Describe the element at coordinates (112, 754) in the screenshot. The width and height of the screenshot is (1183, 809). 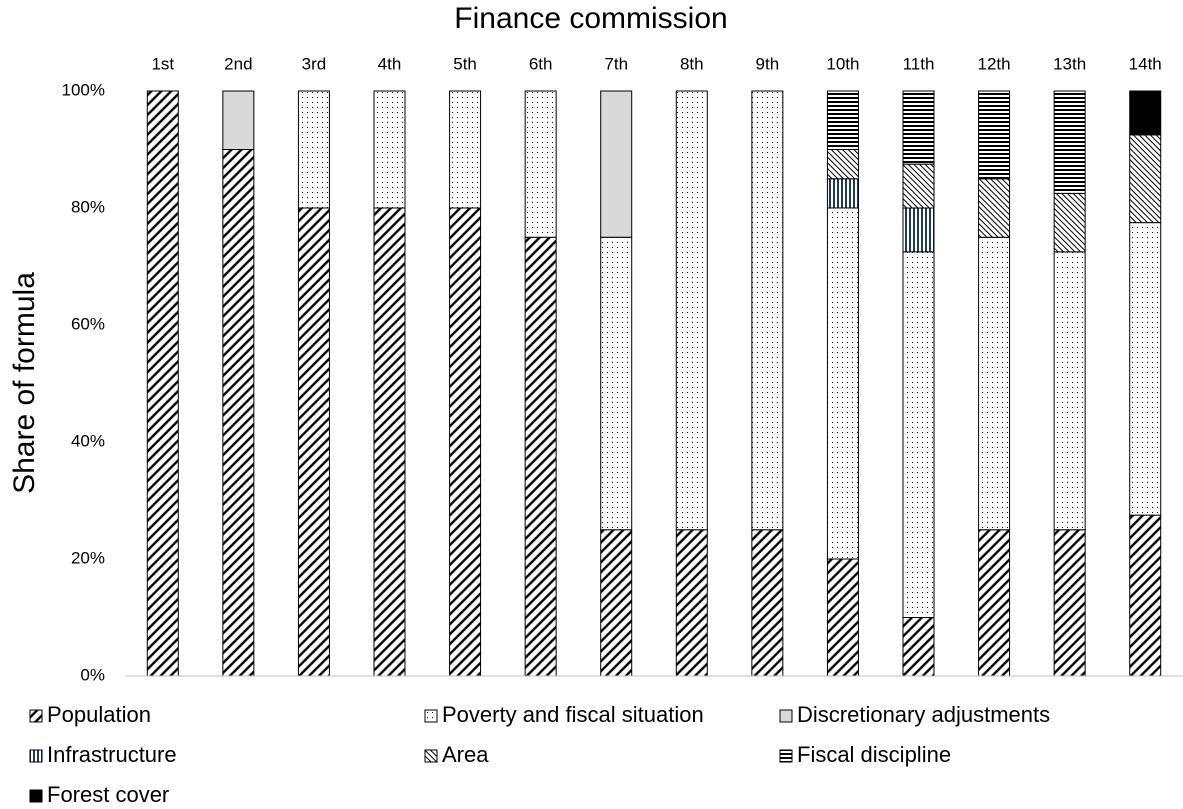
I see `legend-label: Infrastructure` at that location.